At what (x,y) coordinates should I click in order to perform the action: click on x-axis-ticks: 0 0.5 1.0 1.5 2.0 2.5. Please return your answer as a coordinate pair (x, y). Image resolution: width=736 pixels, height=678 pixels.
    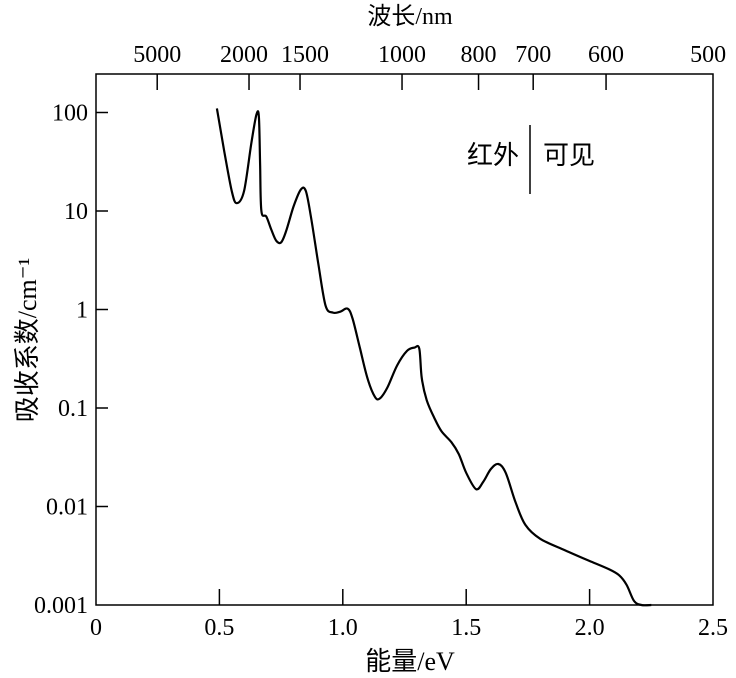
    Looking at the image, I should click on (409, 615).